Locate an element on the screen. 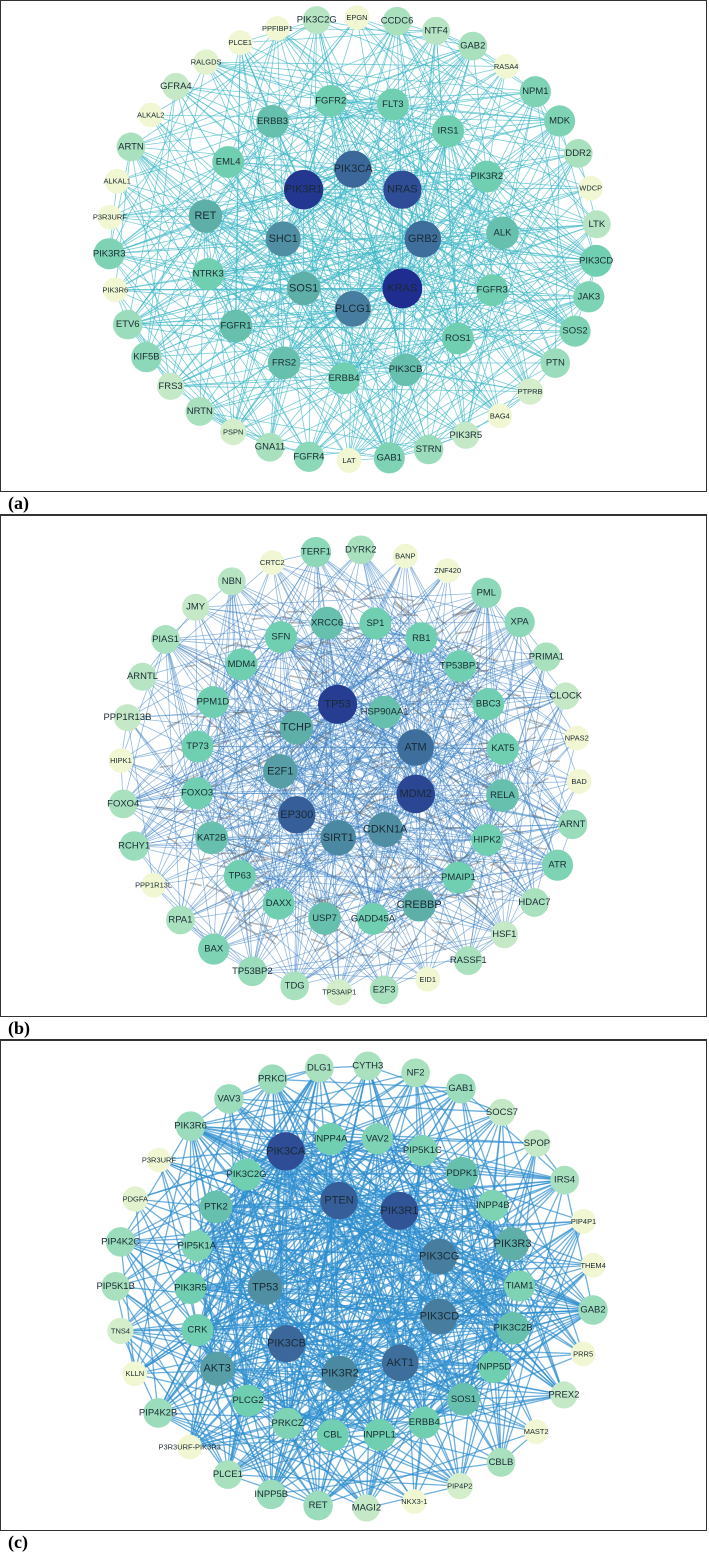 Image resolution: width=709 pixels, height=1554 pixels. node-eid1: EID1 is located at coordinates (428, 979).